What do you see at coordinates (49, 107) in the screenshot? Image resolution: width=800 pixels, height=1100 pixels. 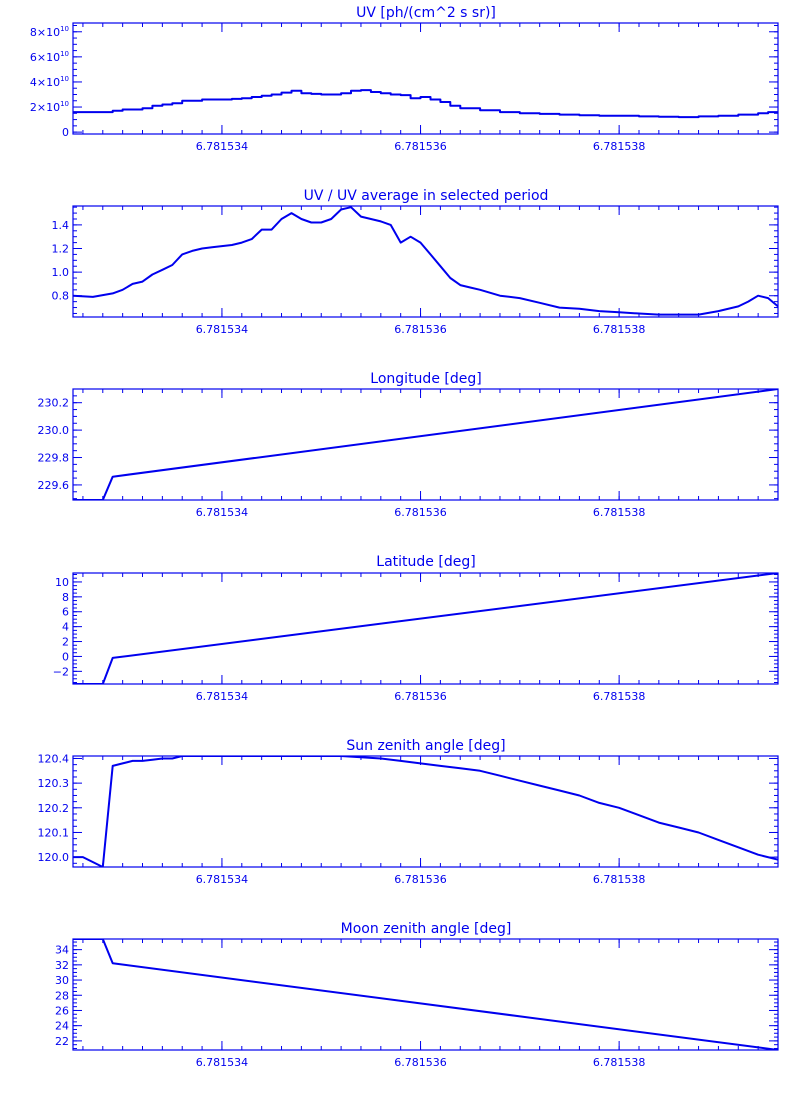 I see `y-tick-label: 2×10¹⁰` at bounding box center [49, 107].